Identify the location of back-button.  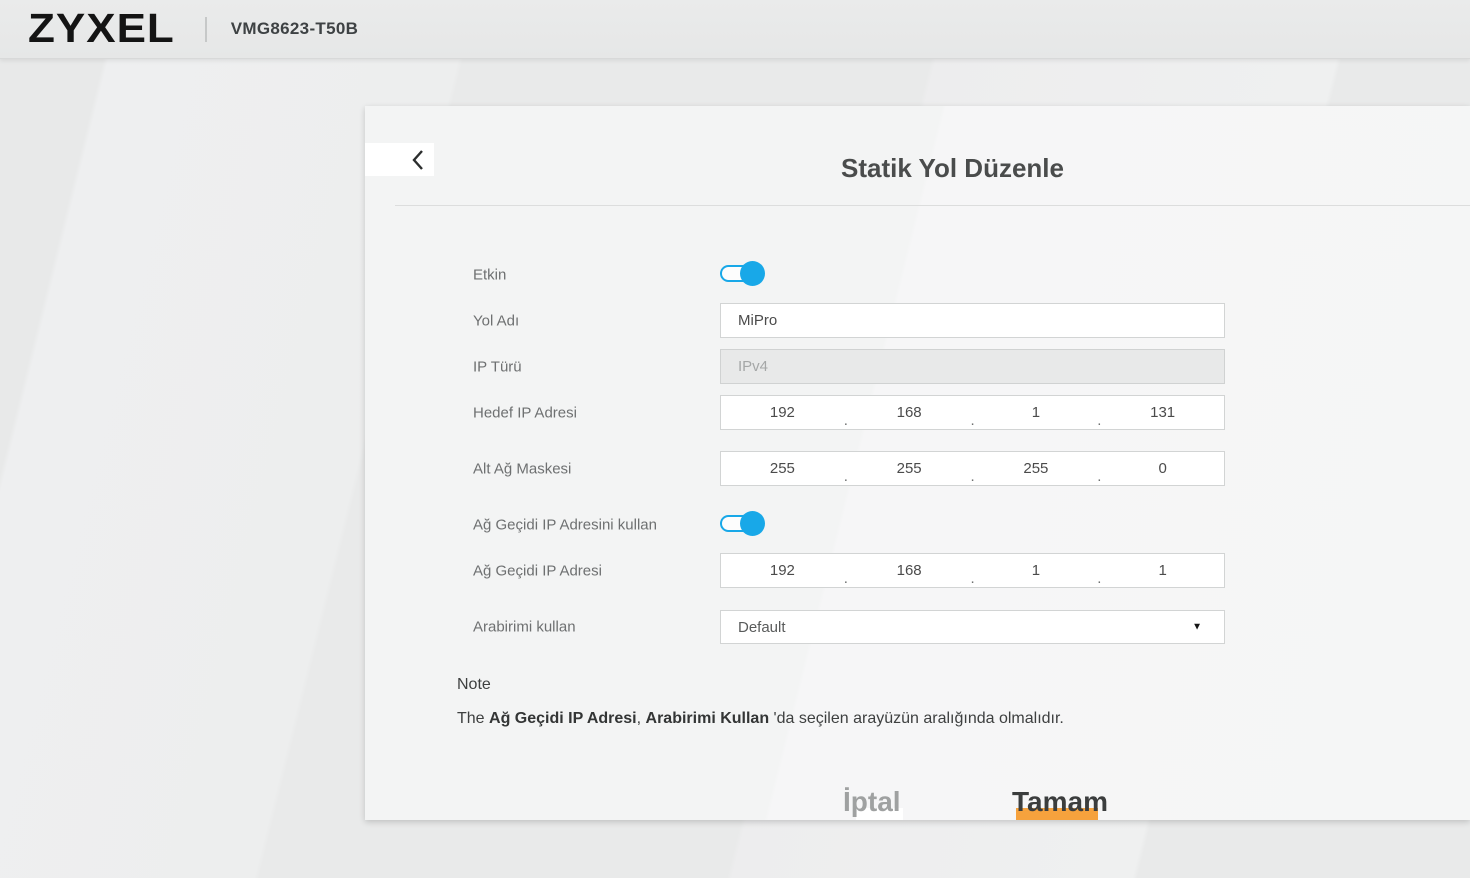
(399, 159).